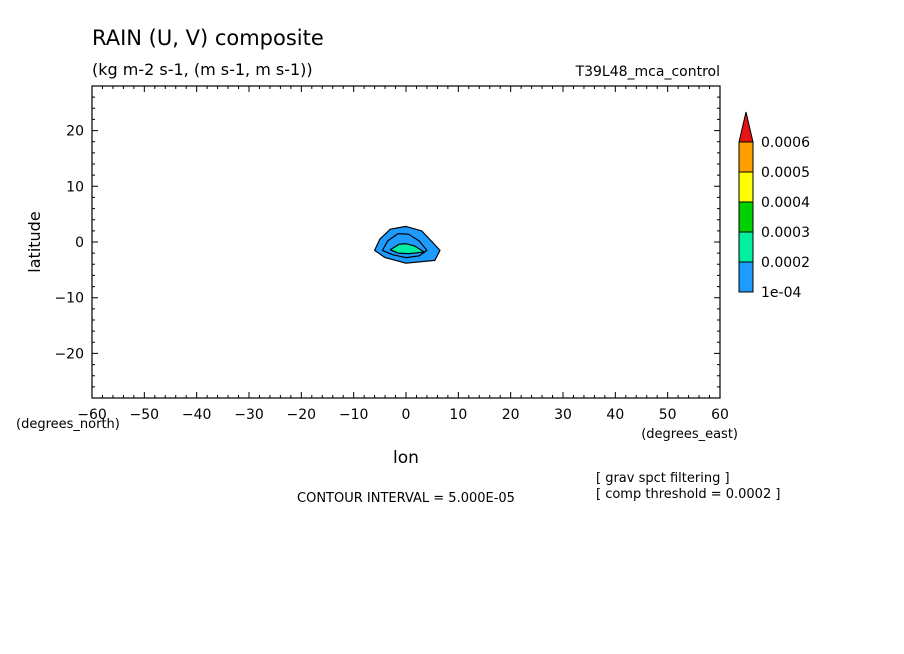  What do you see at coordinates (92, 415) in the screenshot?
I see `x-tick-label: −60` at bounding box center [92, 415].